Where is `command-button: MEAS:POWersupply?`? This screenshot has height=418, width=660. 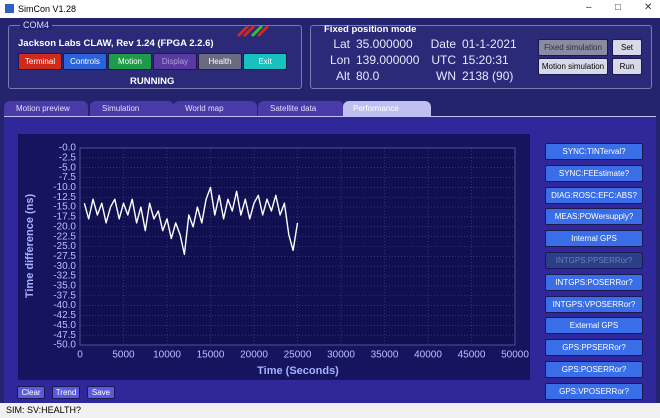 command-button: MEAS:POWersupply? is located at coordinates (594, 217).